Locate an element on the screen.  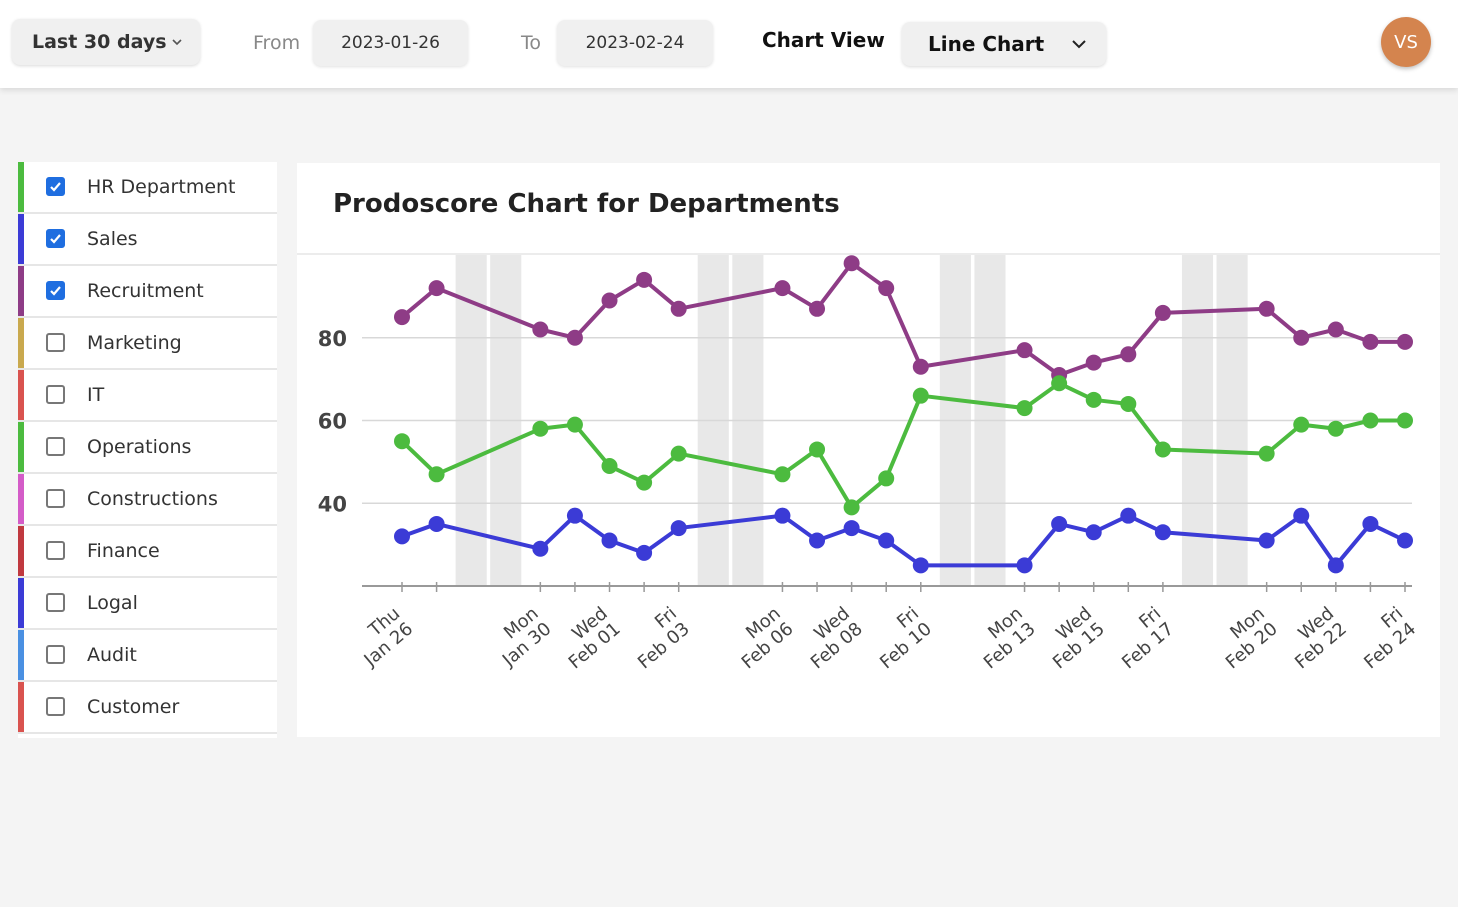
department-item: Sales is located at coordinates (147, 240).